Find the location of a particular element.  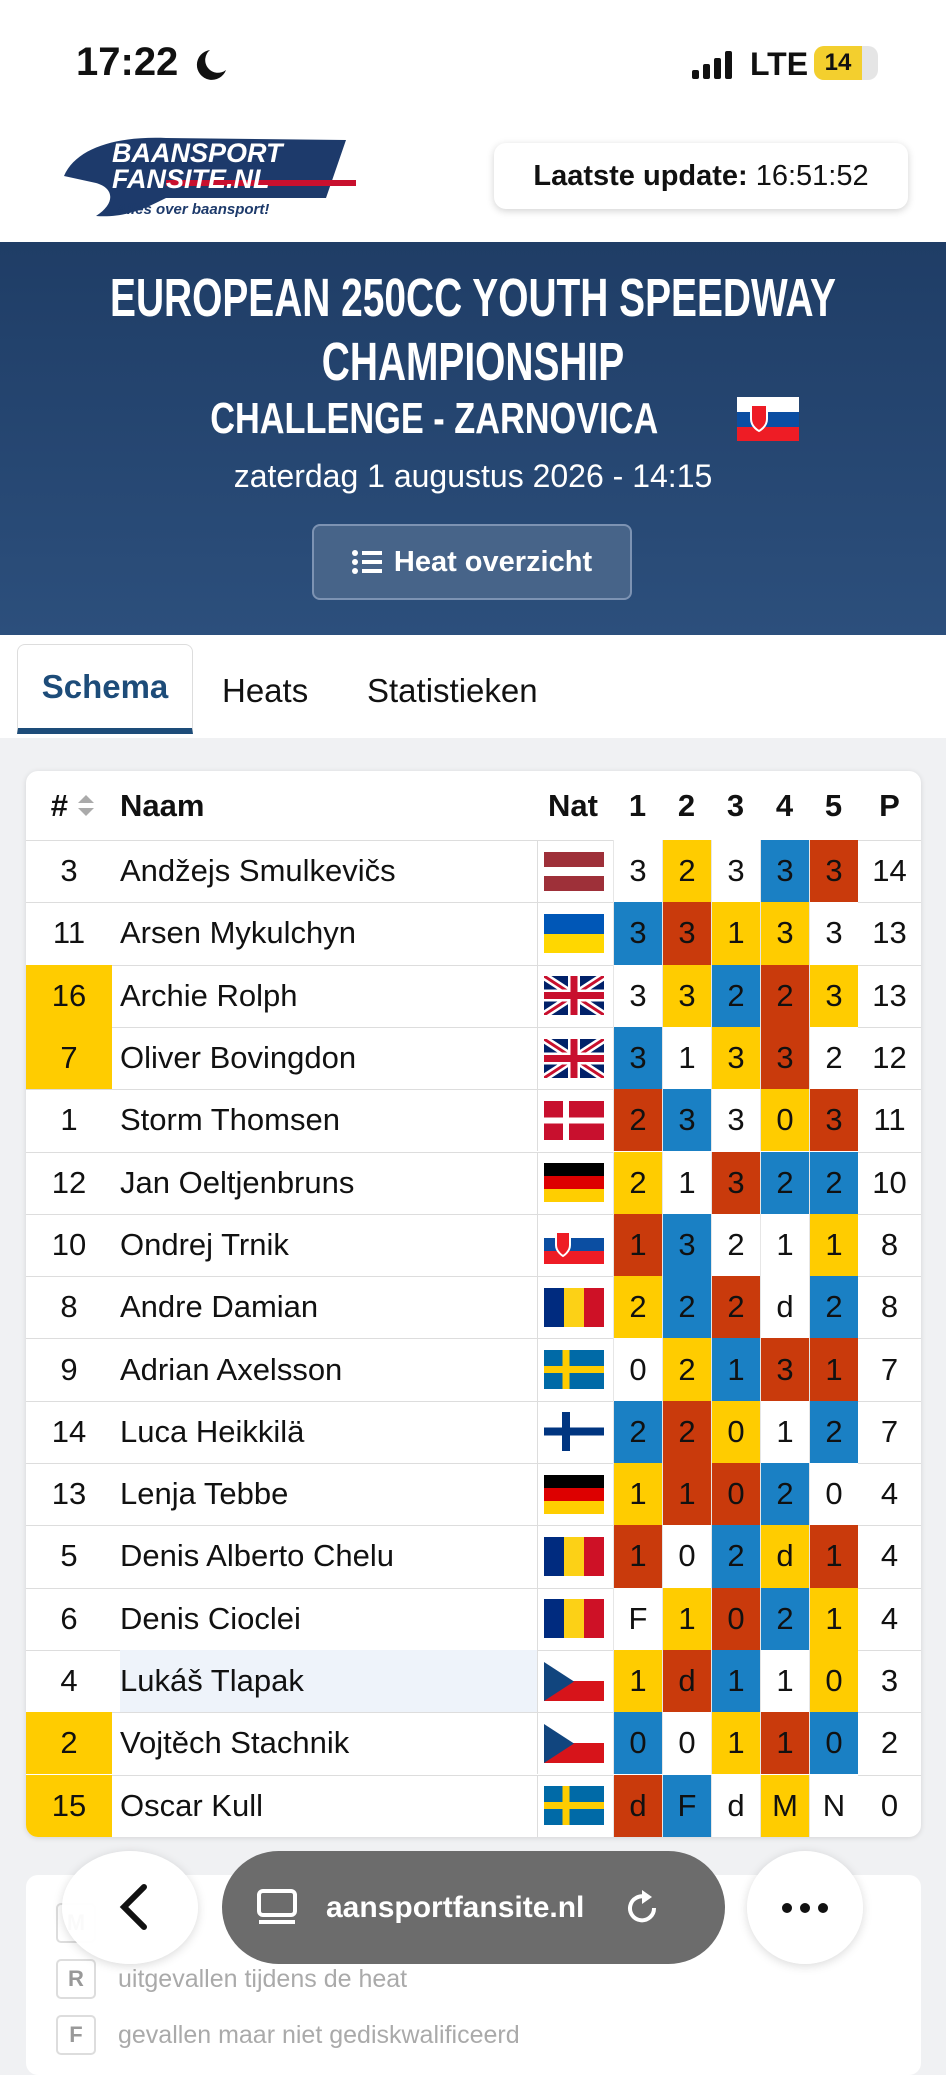

banner-date: zaterdag 1 augustus 2026 - 14:15 is located at coordinates (473, 476).